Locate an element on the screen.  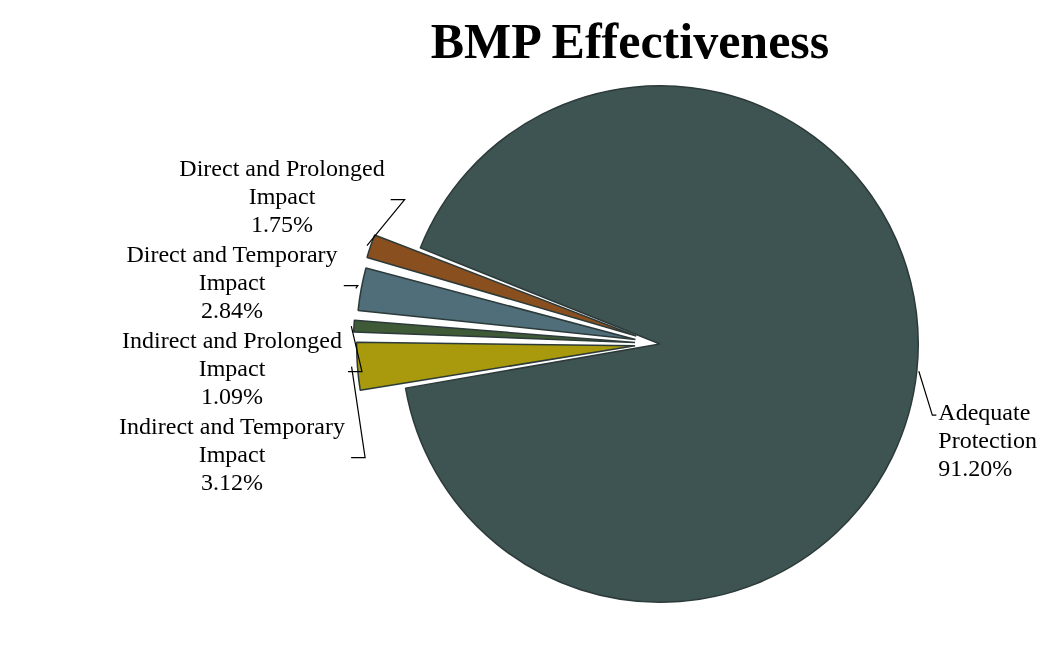
data-label: 3.12% is located at coordinates (232, 481).